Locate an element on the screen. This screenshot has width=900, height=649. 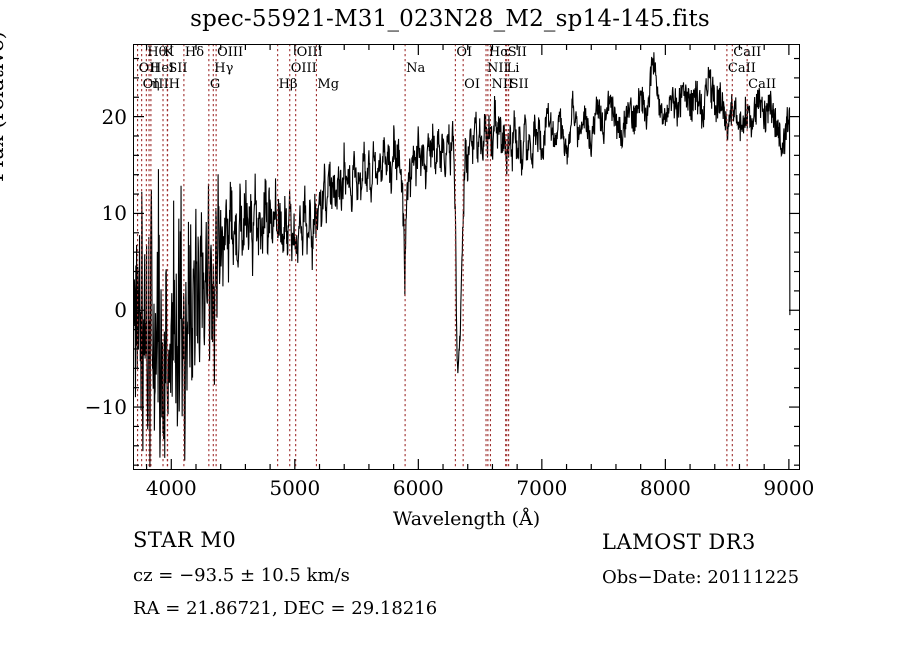
x-tick-label: 4000 is located at coordinates (171, 488).